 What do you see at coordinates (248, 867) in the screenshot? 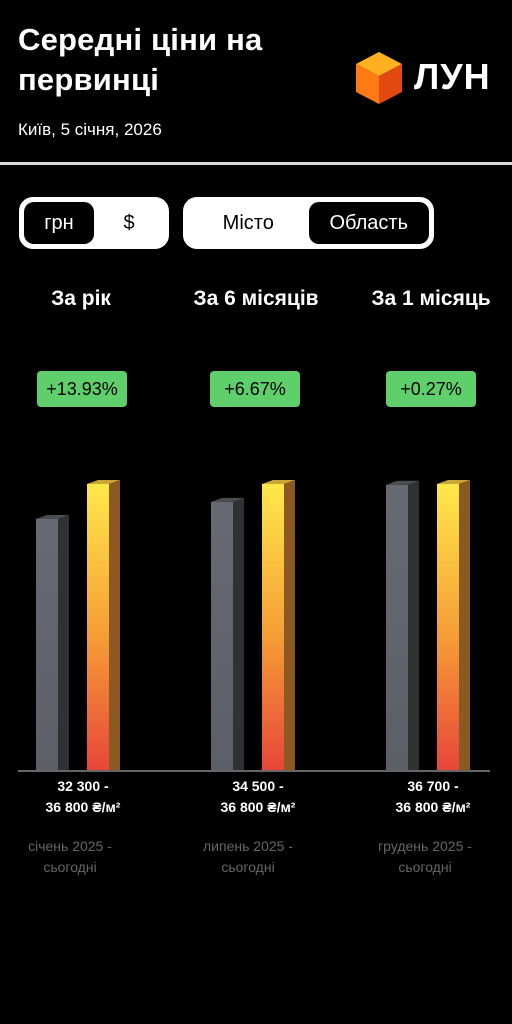
I see `dates-6-months-line2: сьогодні` at bounding box center [248, 867].